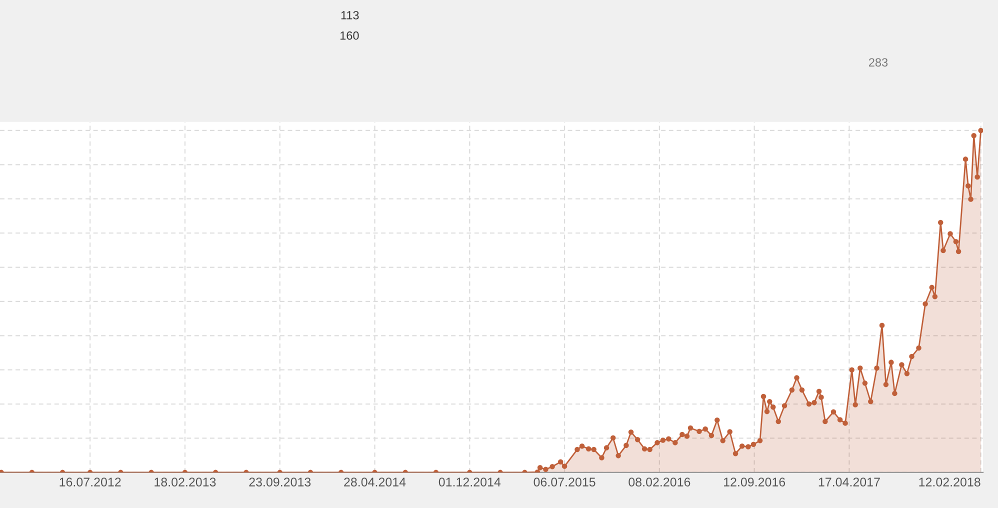  What do you see at coordinates (659, 482) in the screenshot?
I see `x-tick-label: 08.02.2016` at bounding box center [659, 482].